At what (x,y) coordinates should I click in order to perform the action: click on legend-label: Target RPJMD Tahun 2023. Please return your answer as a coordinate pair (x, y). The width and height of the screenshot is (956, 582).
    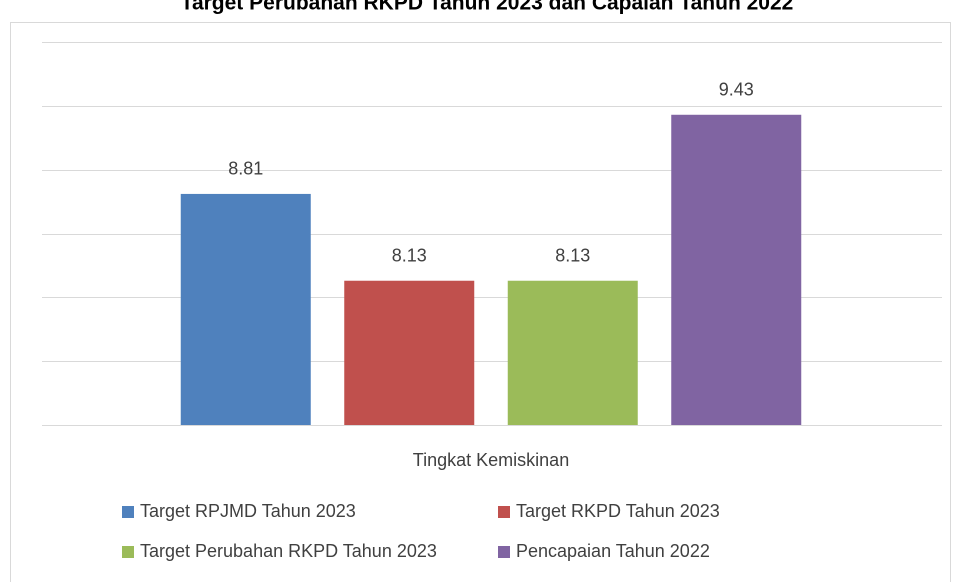
    Looking at the image, I should click on (248, 511).